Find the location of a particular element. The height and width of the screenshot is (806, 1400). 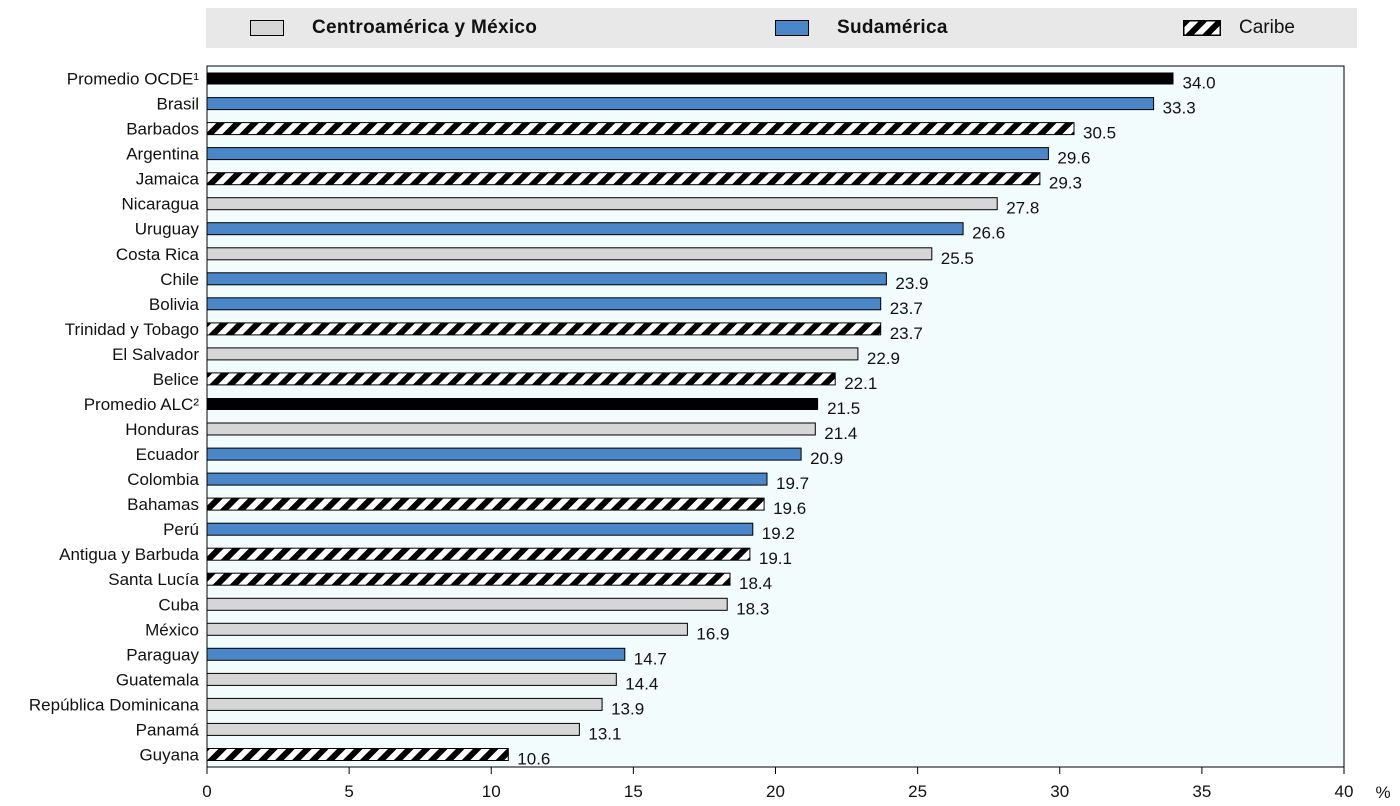

category-label: Brasil is located at coordinates (177, 104).